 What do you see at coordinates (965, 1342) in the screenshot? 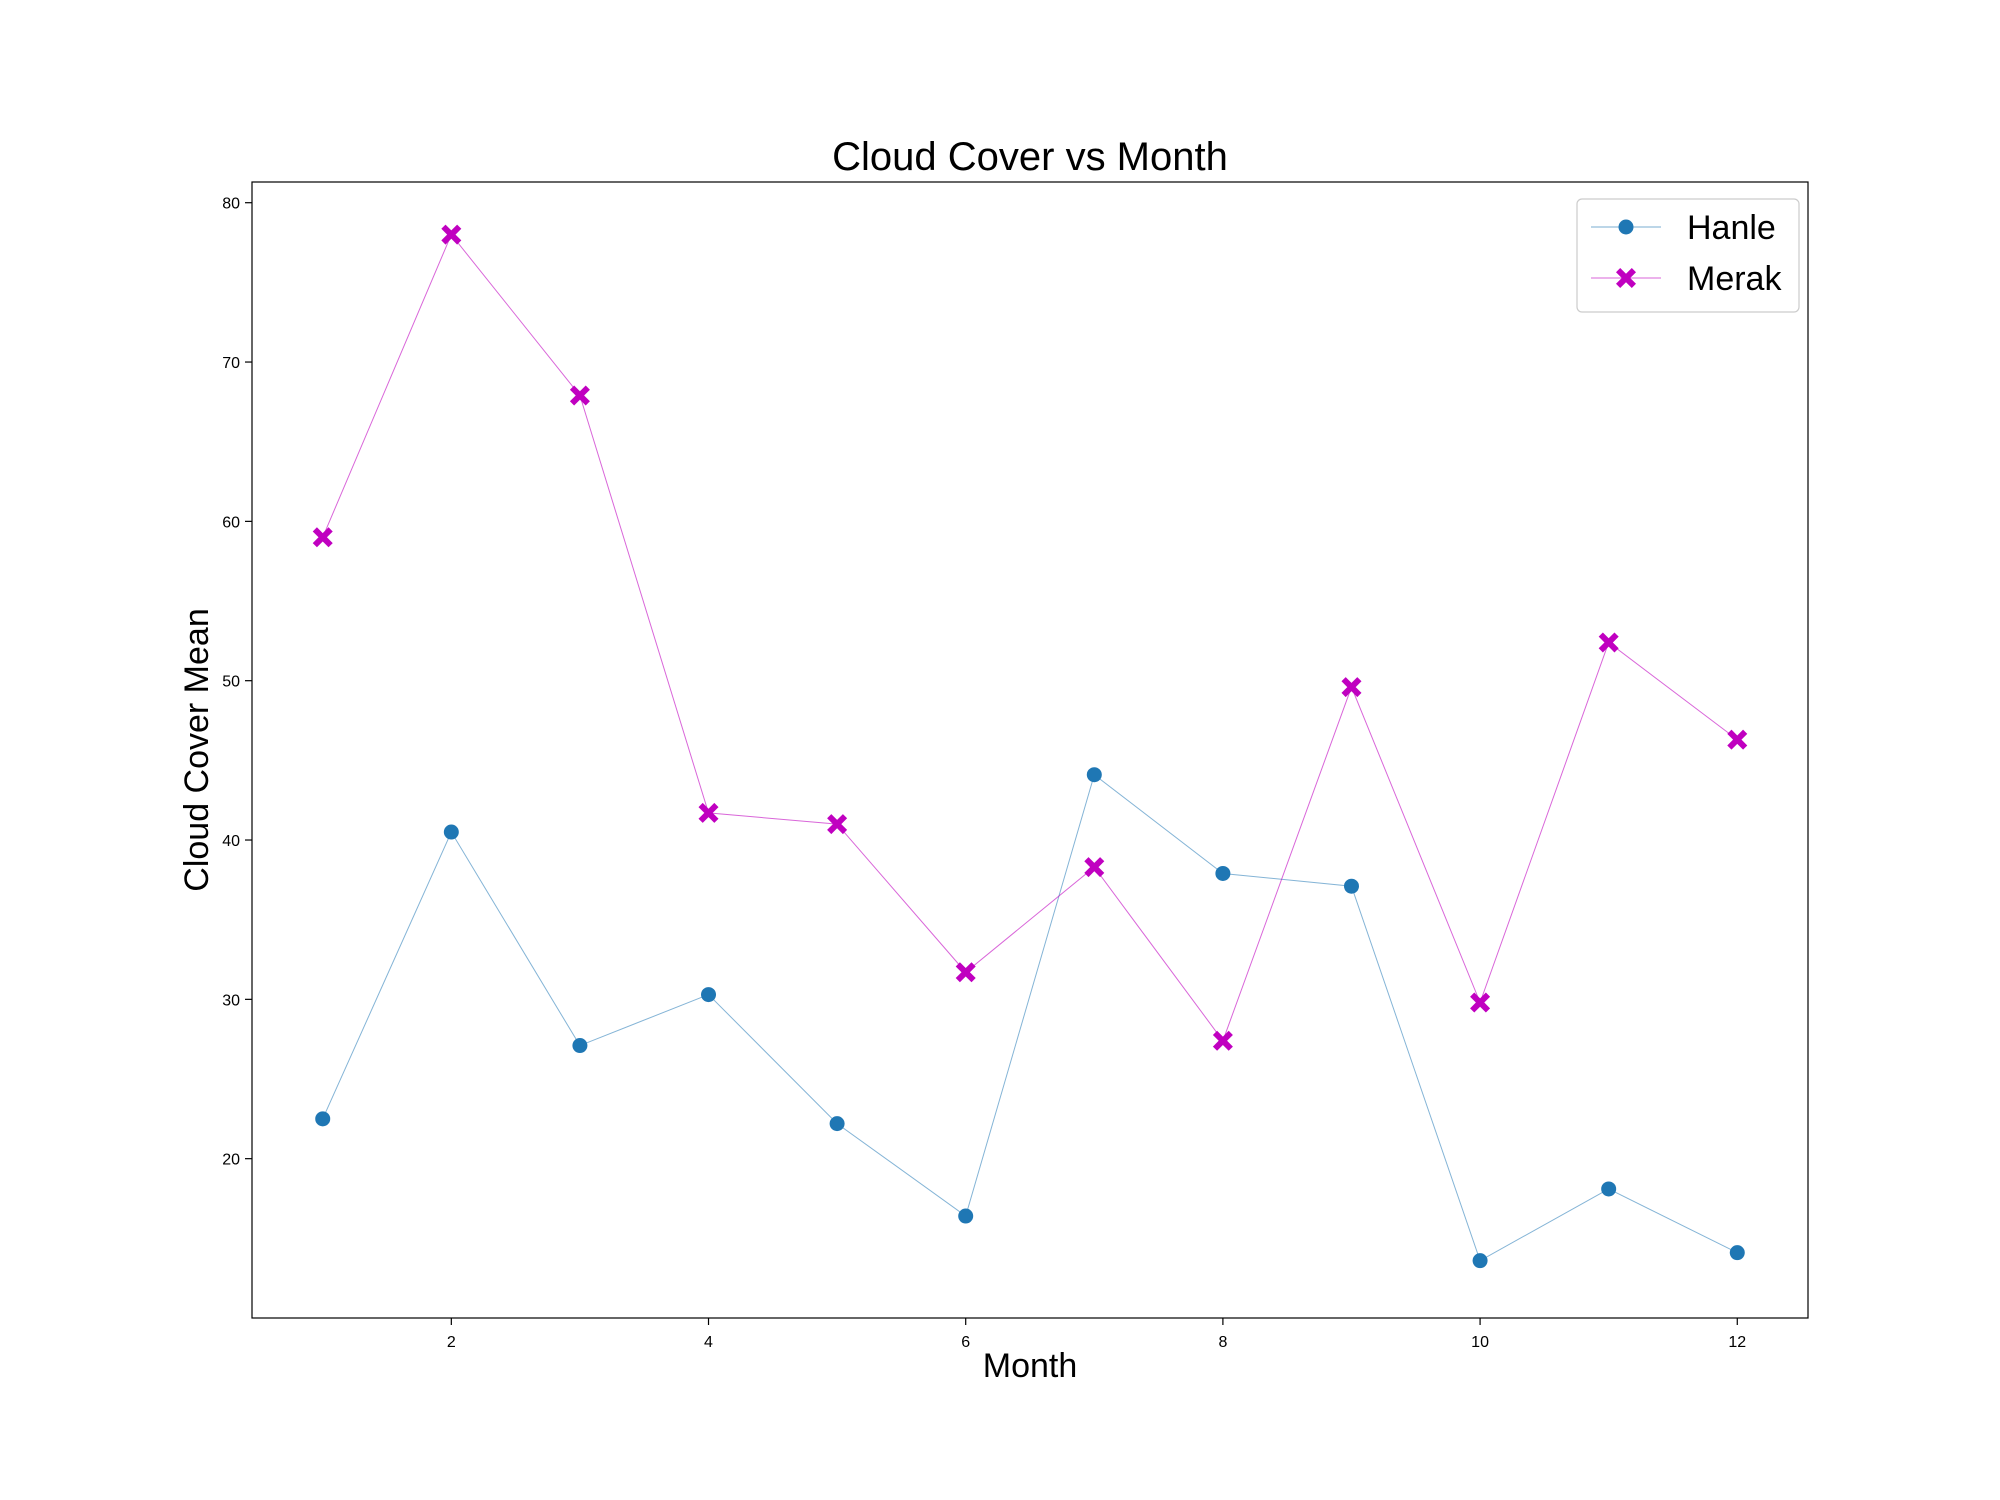
I see `x-tick-label: 6` at bounding box center [965, 1342].